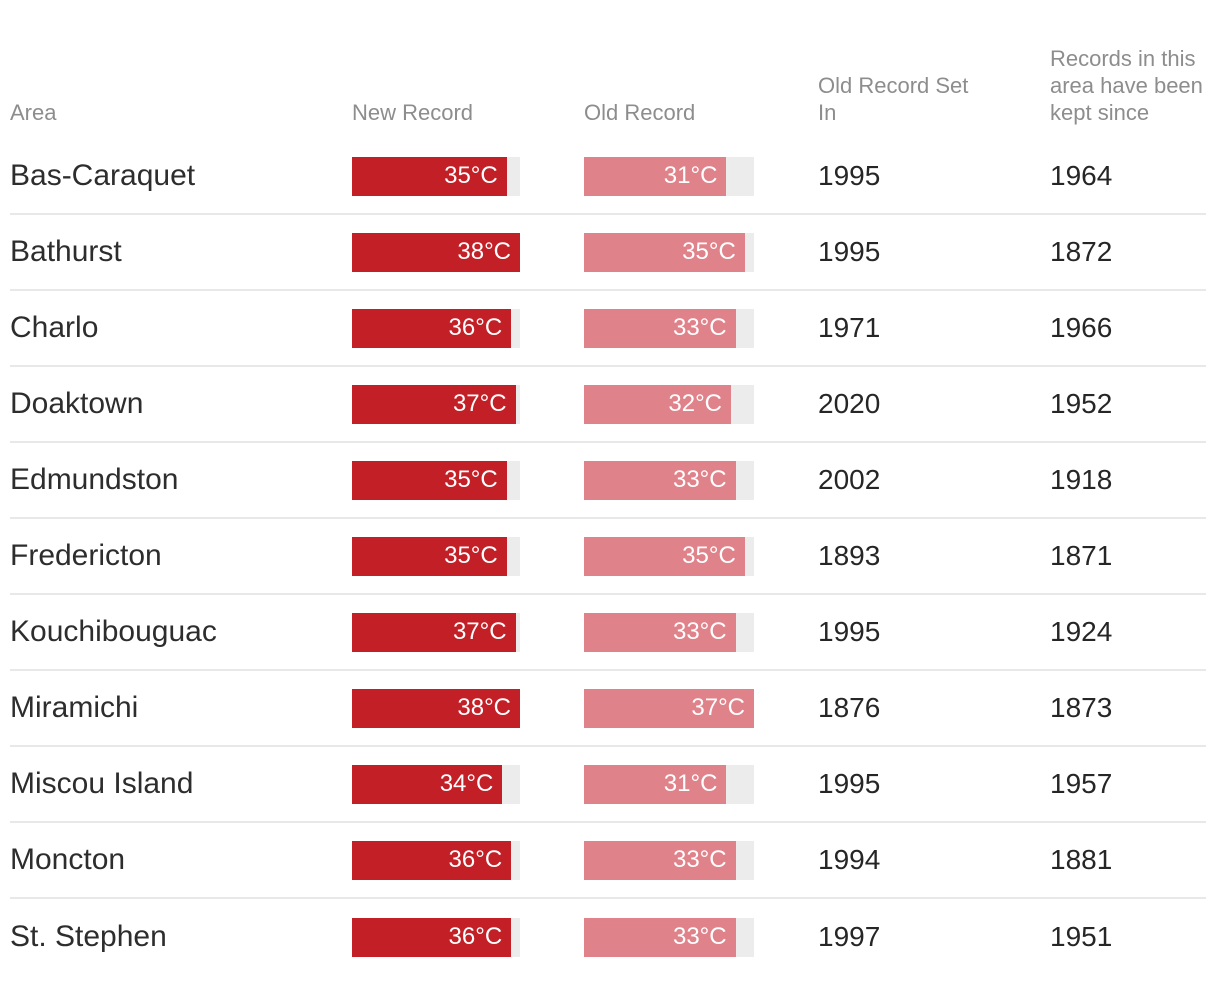  Describe the element at coordinates (413, 112) in the screenshot. I see `header-new-record: New Record` at that location.